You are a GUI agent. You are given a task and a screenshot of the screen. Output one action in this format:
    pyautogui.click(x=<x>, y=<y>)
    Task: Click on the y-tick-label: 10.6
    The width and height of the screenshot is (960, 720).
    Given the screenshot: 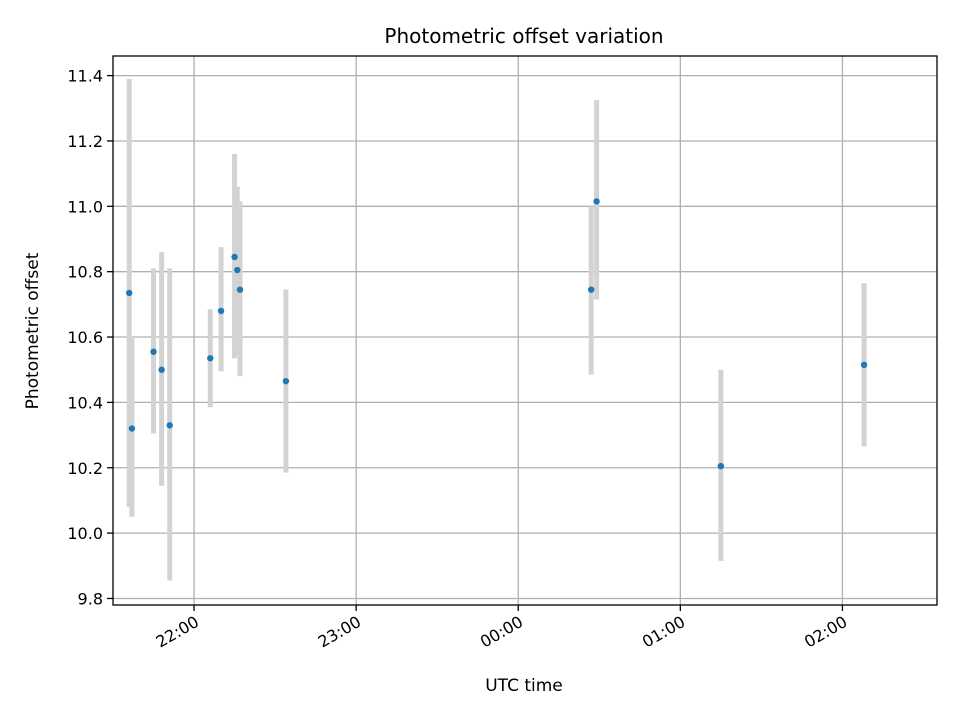 What is the action you would take?
    pyautogui.click(x=85, y=337)
    